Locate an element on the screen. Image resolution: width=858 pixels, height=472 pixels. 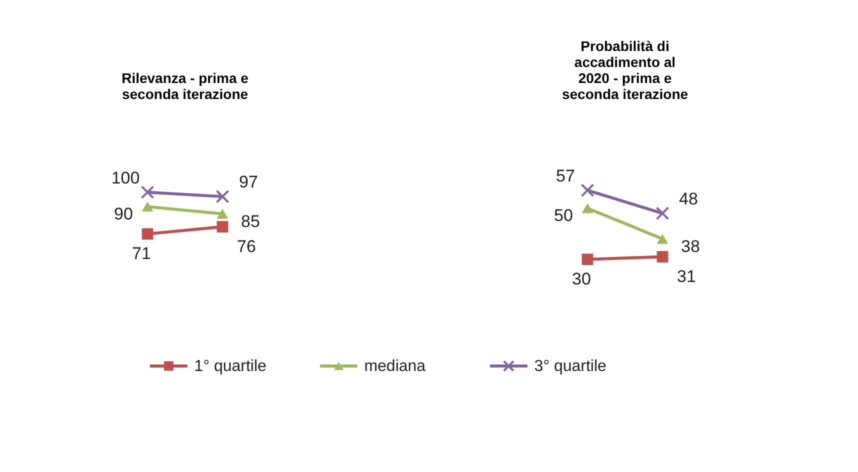
legend-label: 1° quartile is located at coordinates (230, 366).